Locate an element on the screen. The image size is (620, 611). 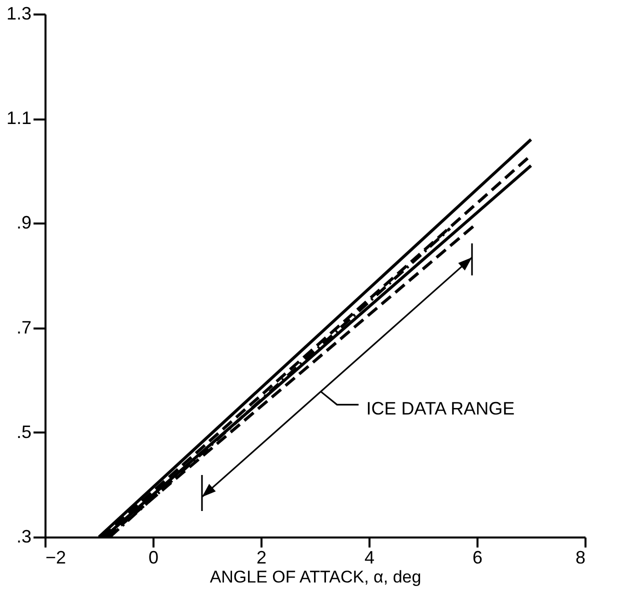
annotation: ICE DATA RANGE is located at coordinates (440, 408).